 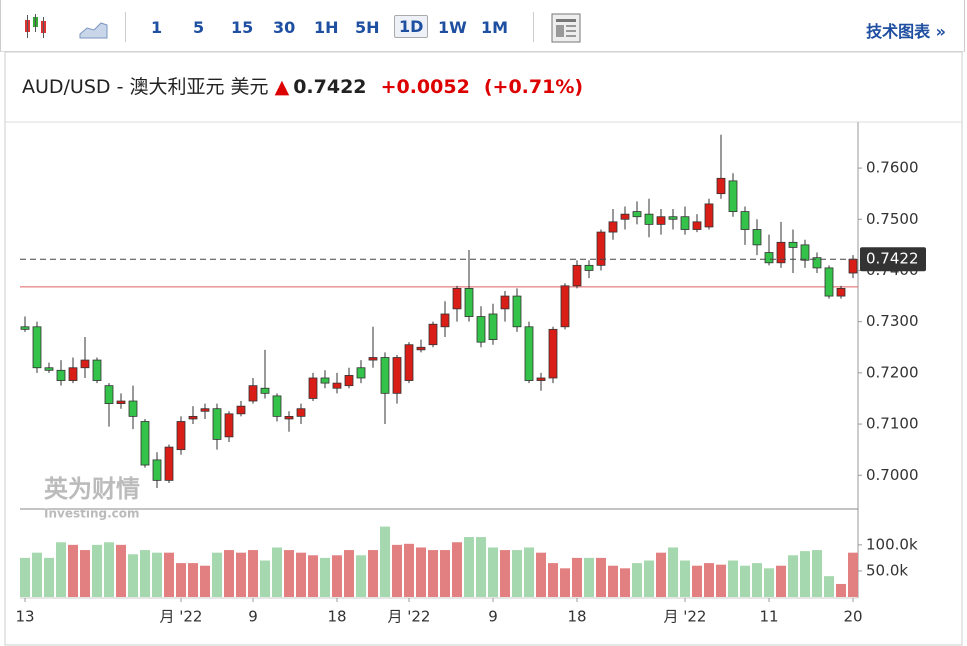 I want to click on y-tick-label: 0.7100, so click(x=892, y=424).